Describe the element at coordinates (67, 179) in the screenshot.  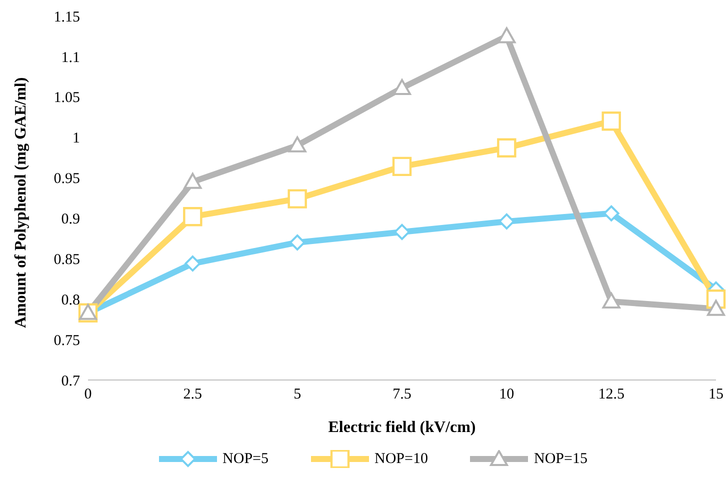
I see `y-tick-label: 0.95` at that location.